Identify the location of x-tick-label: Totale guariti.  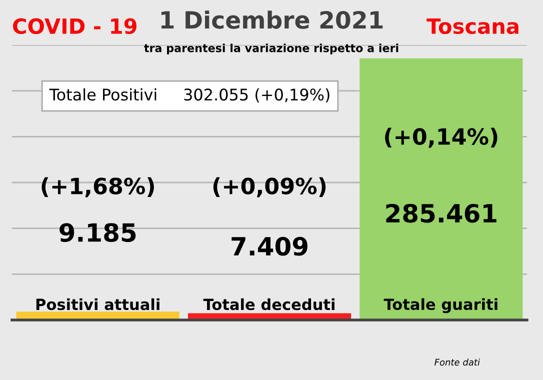
(441, 306).